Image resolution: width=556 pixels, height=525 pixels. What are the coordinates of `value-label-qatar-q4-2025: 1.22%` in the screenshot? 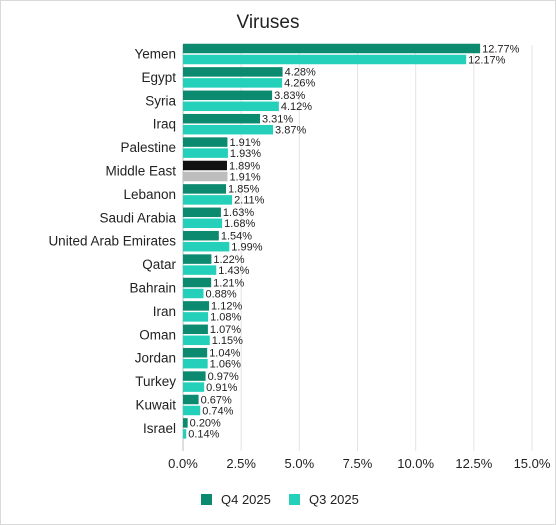 It's located at (228, 260).